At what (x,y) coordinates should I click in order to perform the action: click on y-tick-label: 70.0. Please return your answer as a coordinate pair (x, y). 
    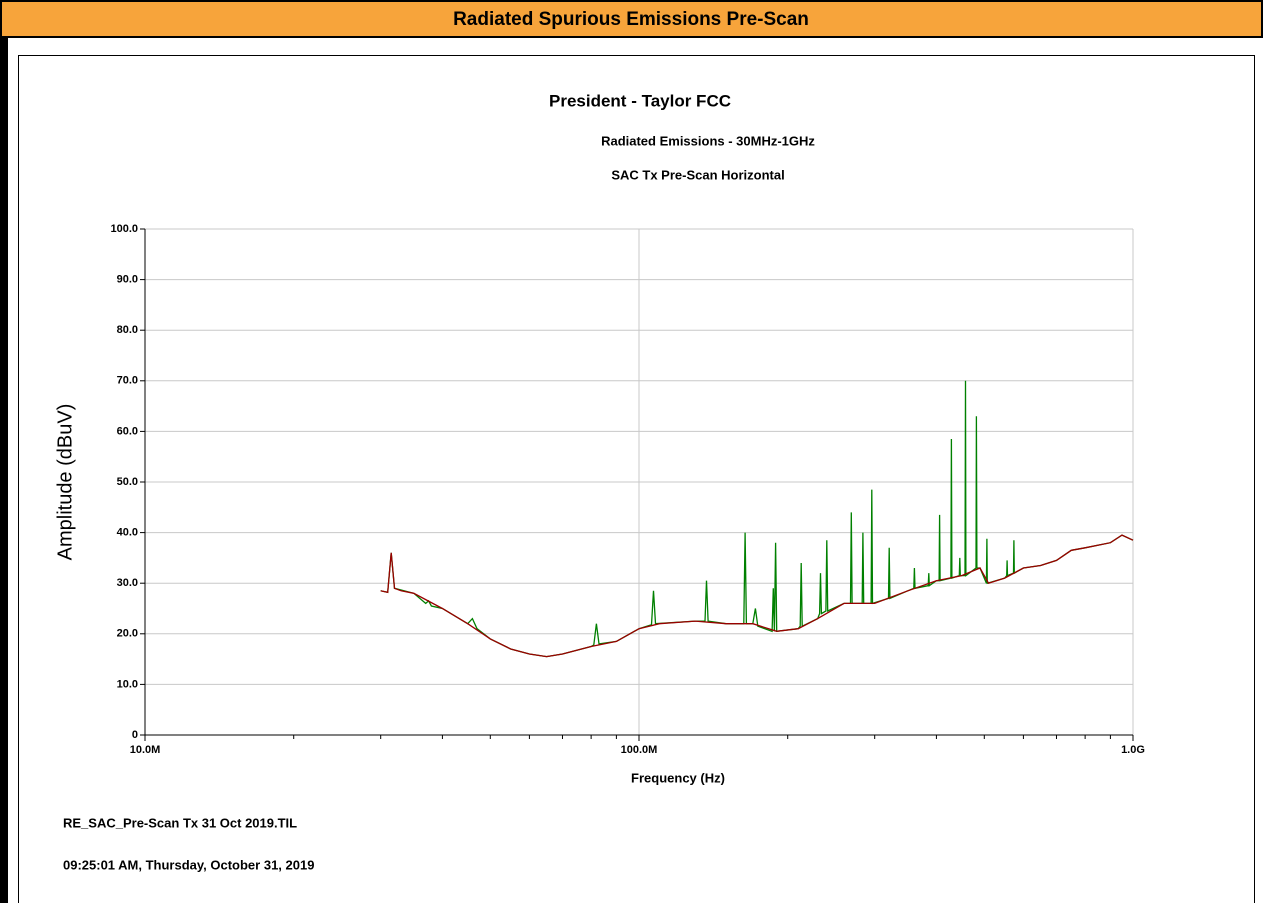
    Looking at the image, I should click on (127, 381).